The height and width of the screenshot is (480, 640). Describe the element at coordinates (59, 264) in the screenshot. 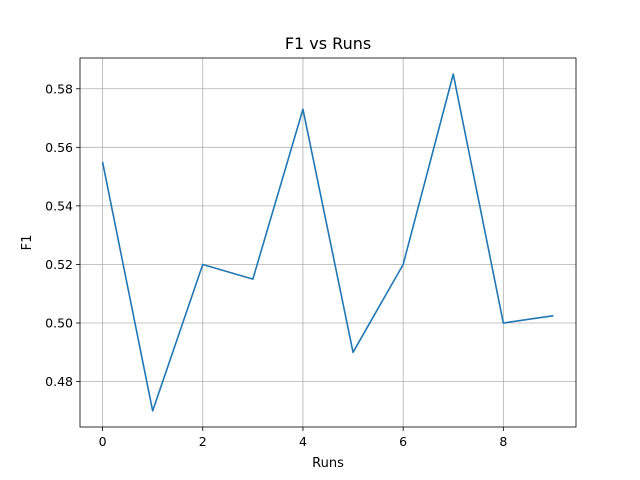

I see `y-tick-label: 0.52` at that location.